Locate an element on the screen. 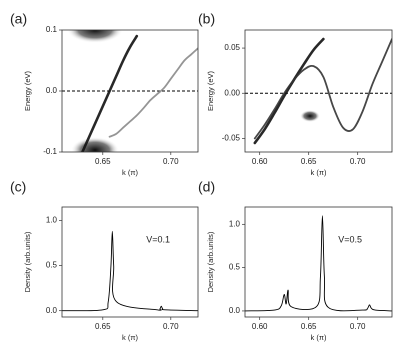  annotation: V=0.5 is located at coordinates (350, 239).